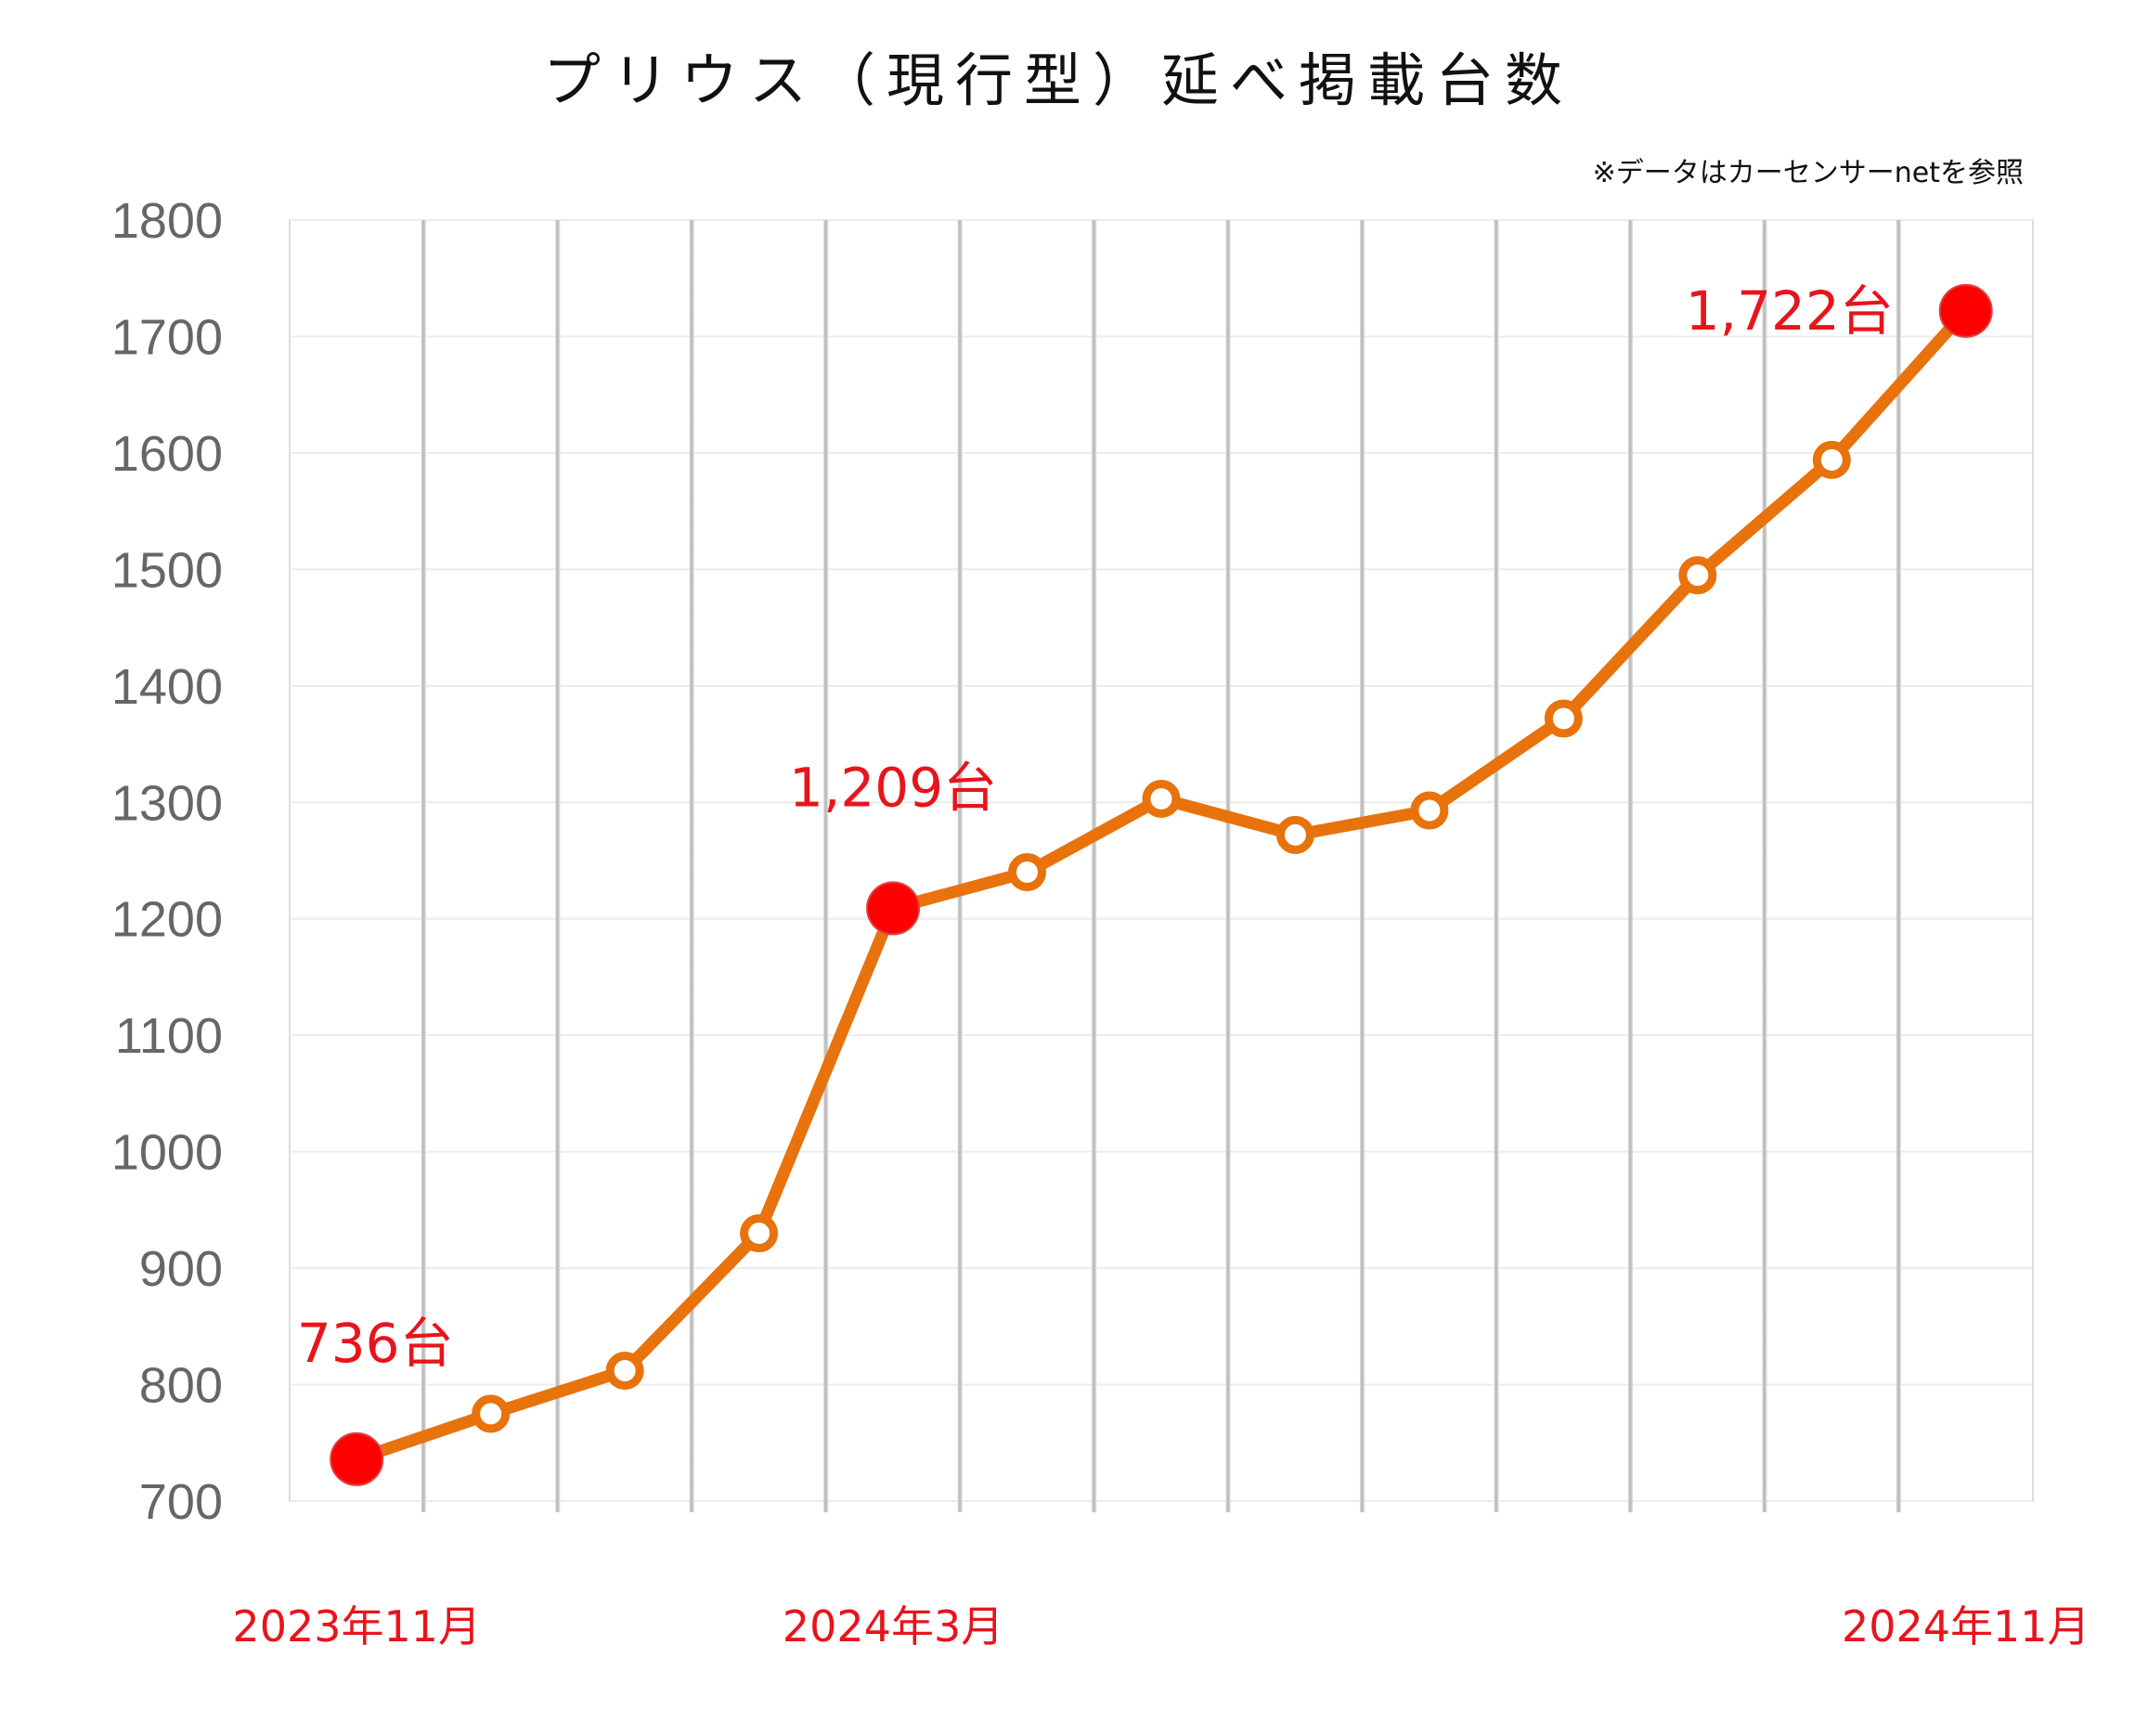  What do you see at coordinates (167, 687) in the screenshot?
I see `y-tick-label: 1400` at bounding box center [167, 687].